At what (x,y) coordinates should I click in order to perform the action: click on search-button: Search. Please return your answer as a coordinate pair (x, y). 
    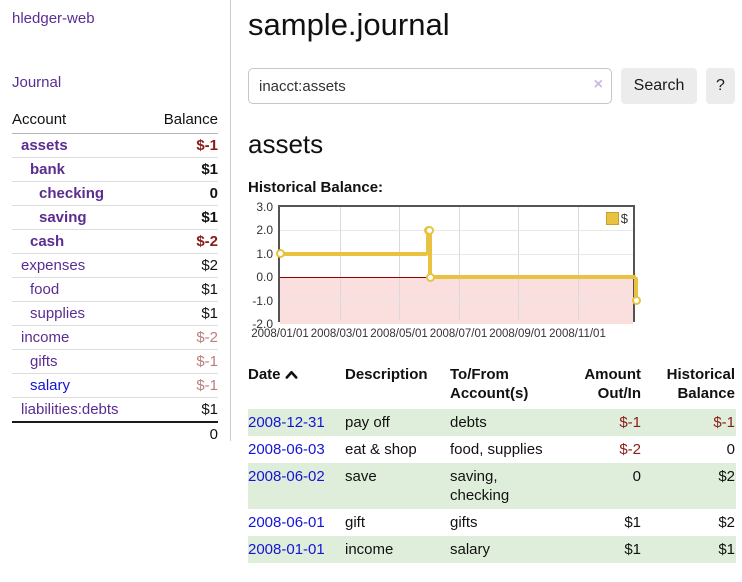
    Looking at the image, I should click on (659, 86).